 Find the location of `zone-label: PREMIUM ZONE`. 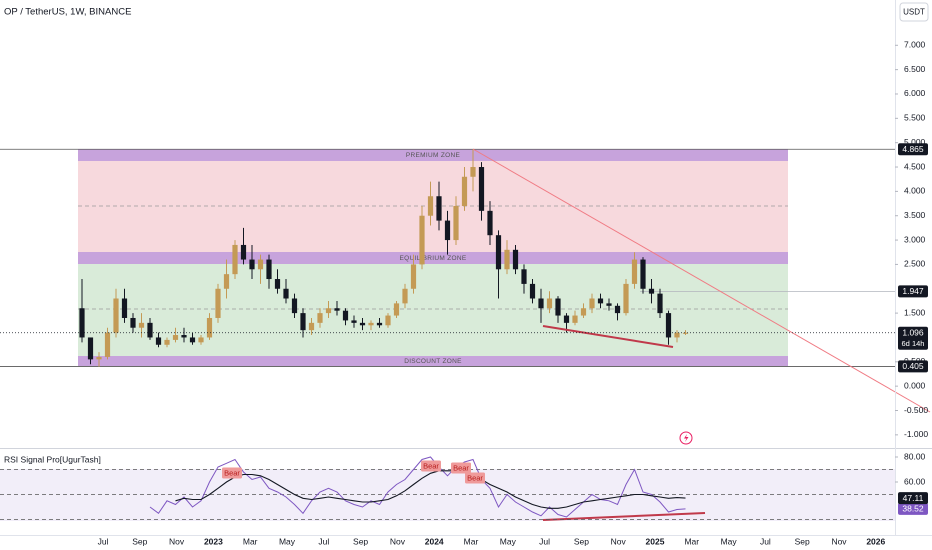

zone-label: PREMIUM ZONE is located at coordinates (433, 155).